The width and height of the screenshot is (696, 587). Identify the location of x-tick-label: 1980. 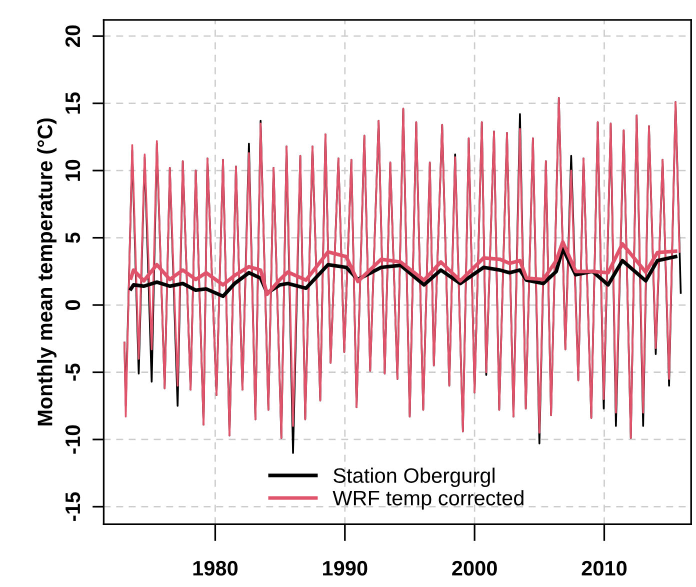
(215, 568).